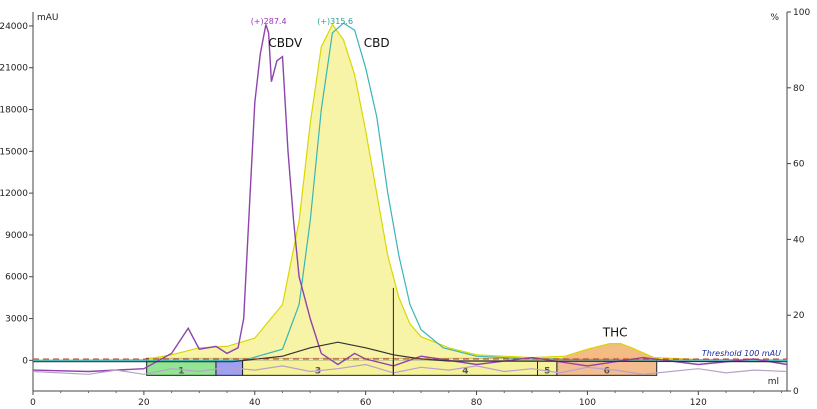 The height and width of the screenshot is (409, 817). I want to click on y-left-tick-label: 12000, so click(14, 194).